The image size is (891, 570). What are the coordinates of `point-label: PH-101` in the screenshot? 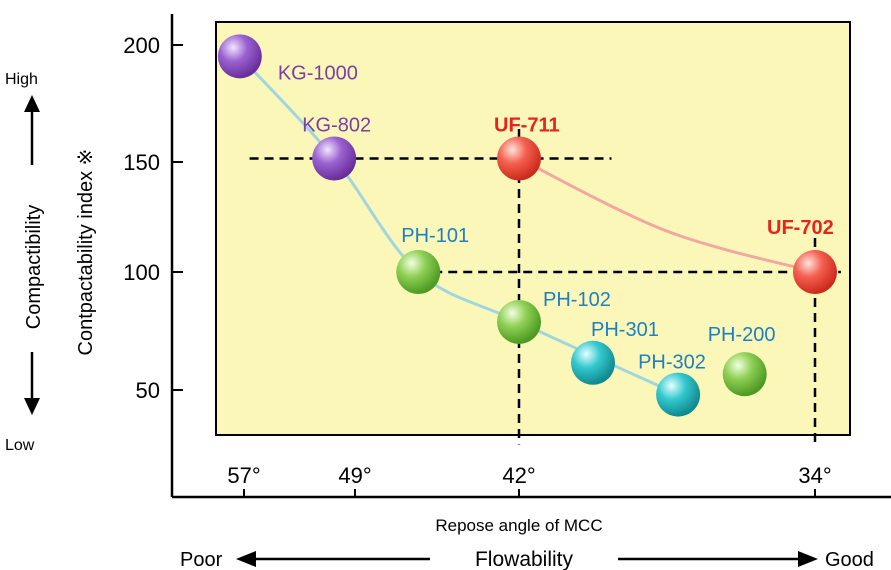 It's located at (435, 236).